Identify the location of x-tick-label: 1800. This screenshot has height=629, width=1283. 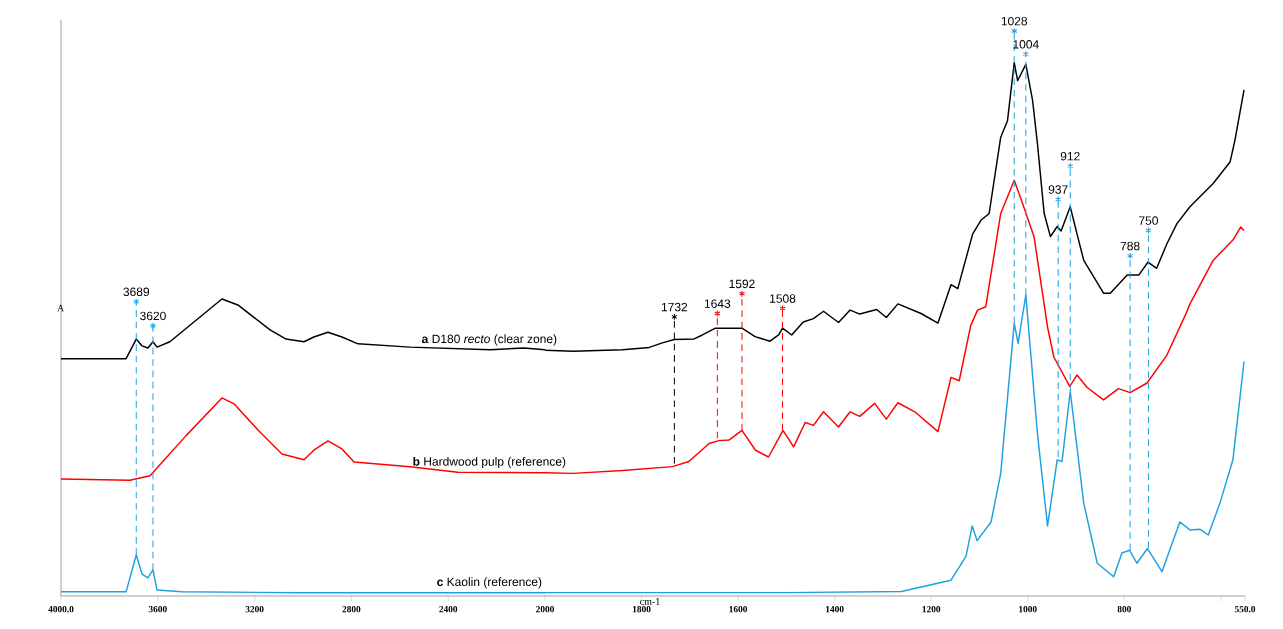
(641, 609).